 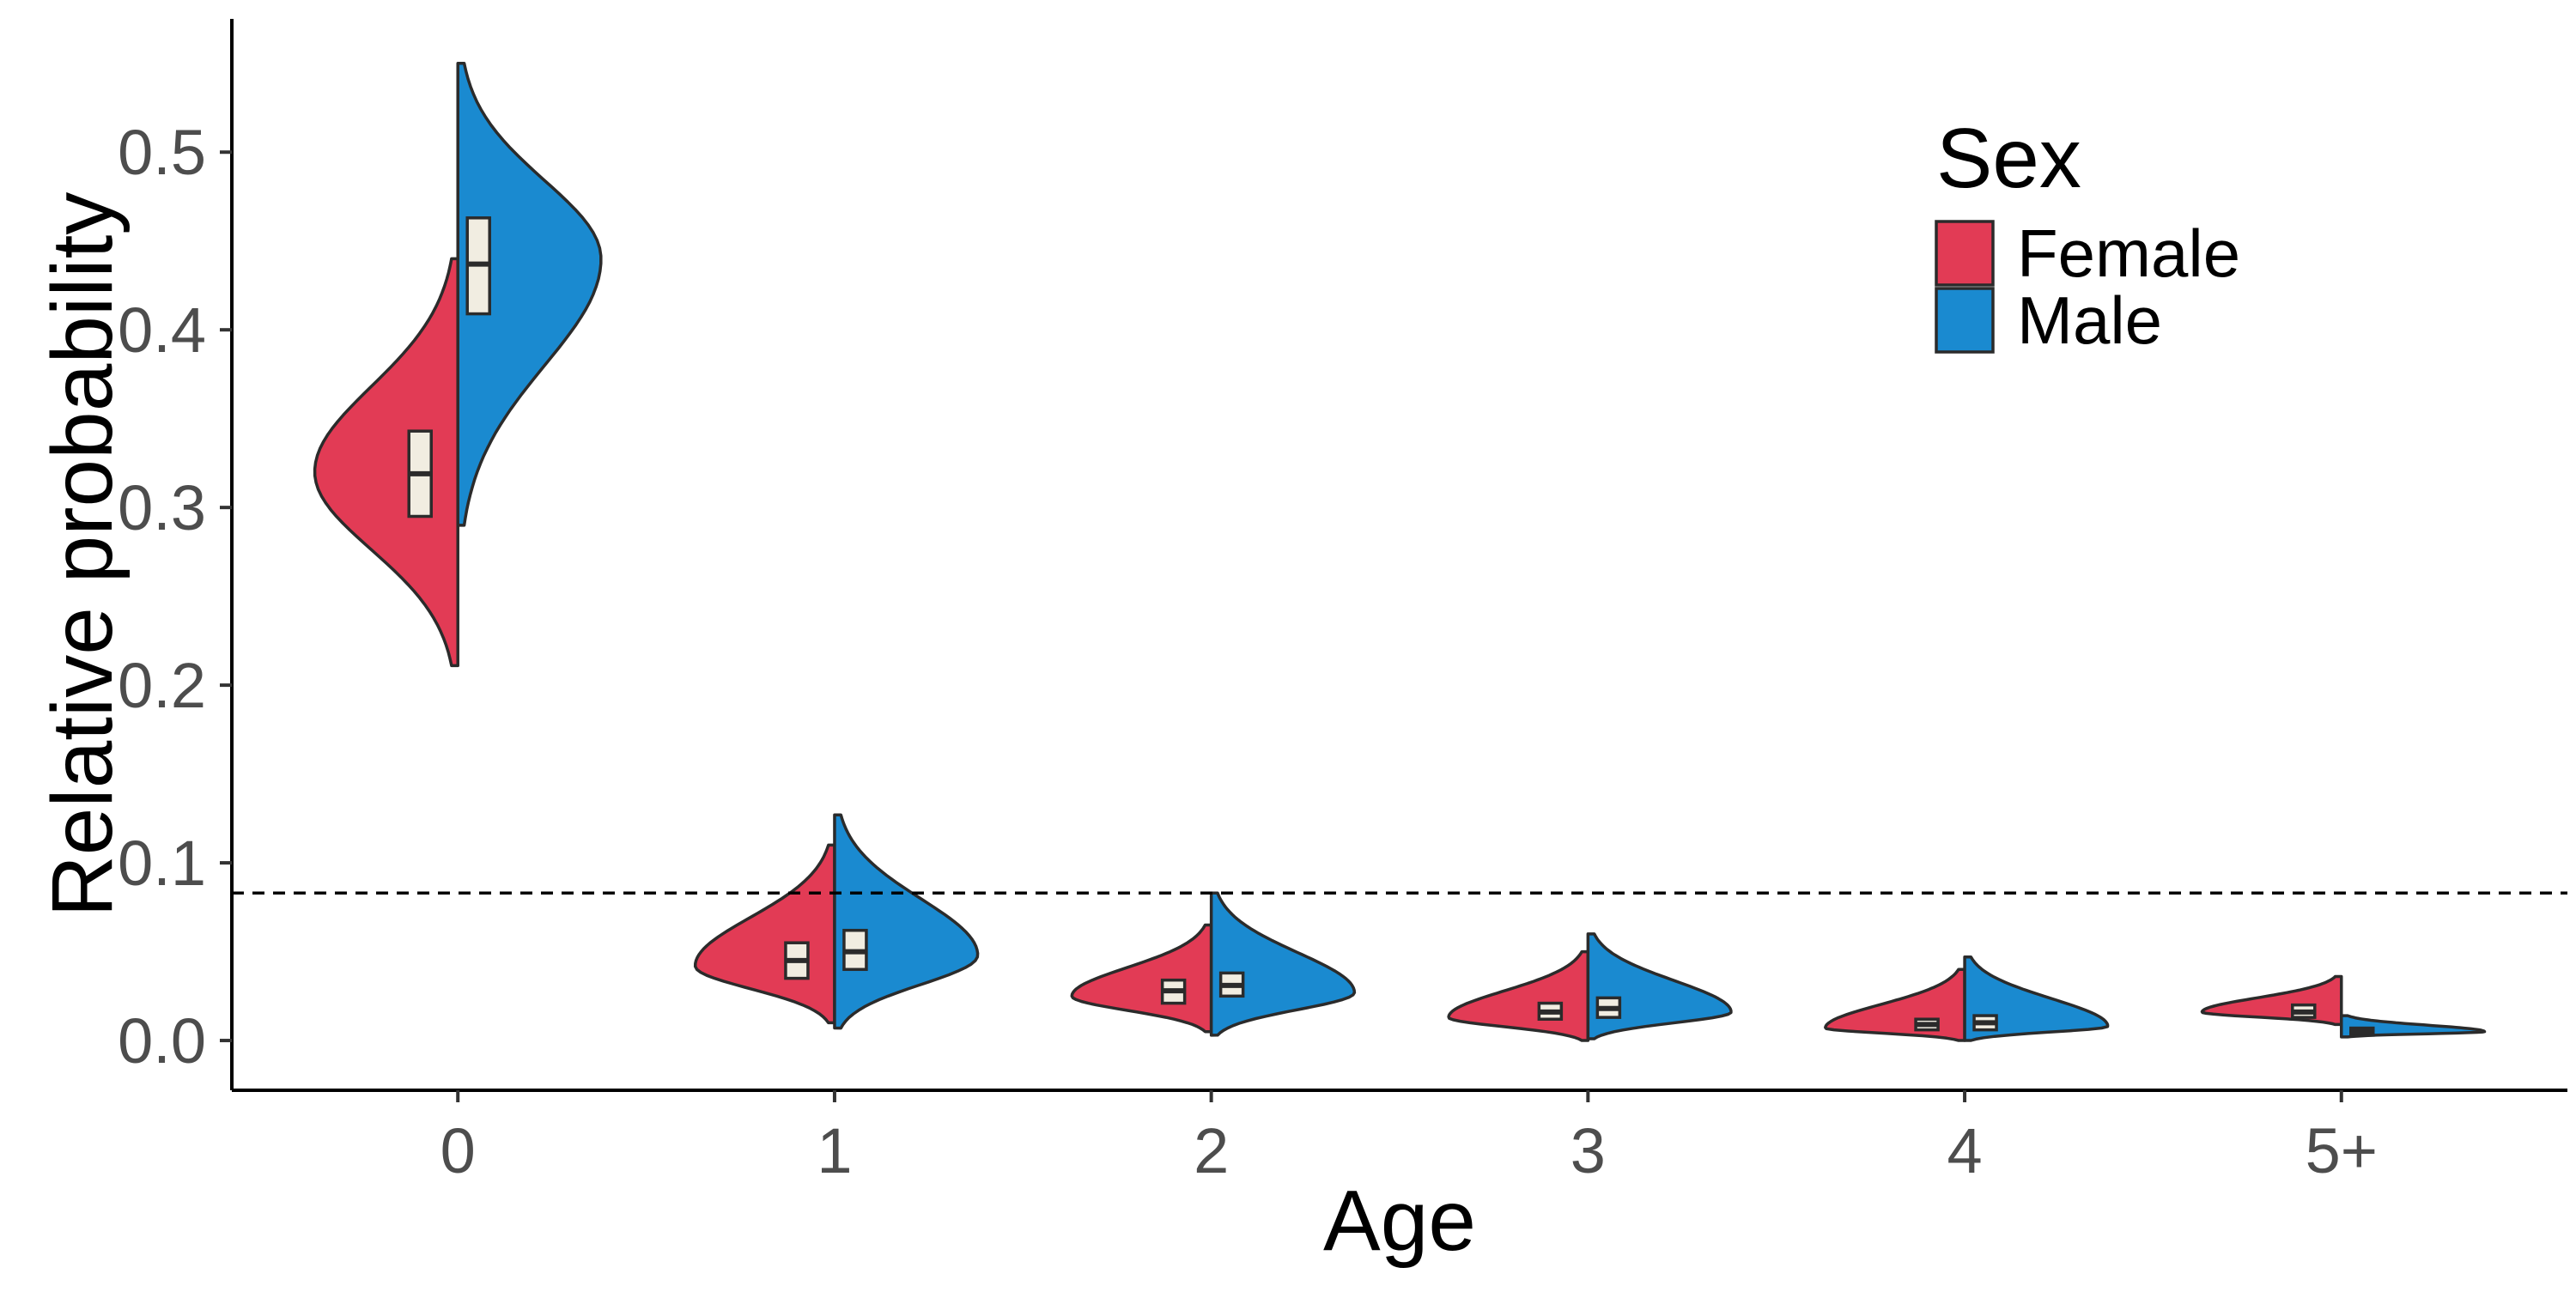 What do you see at coordinates (162, 685) in the screenshot?
I see `y-tick-label: 0.2` at bounding box center [162, 685].